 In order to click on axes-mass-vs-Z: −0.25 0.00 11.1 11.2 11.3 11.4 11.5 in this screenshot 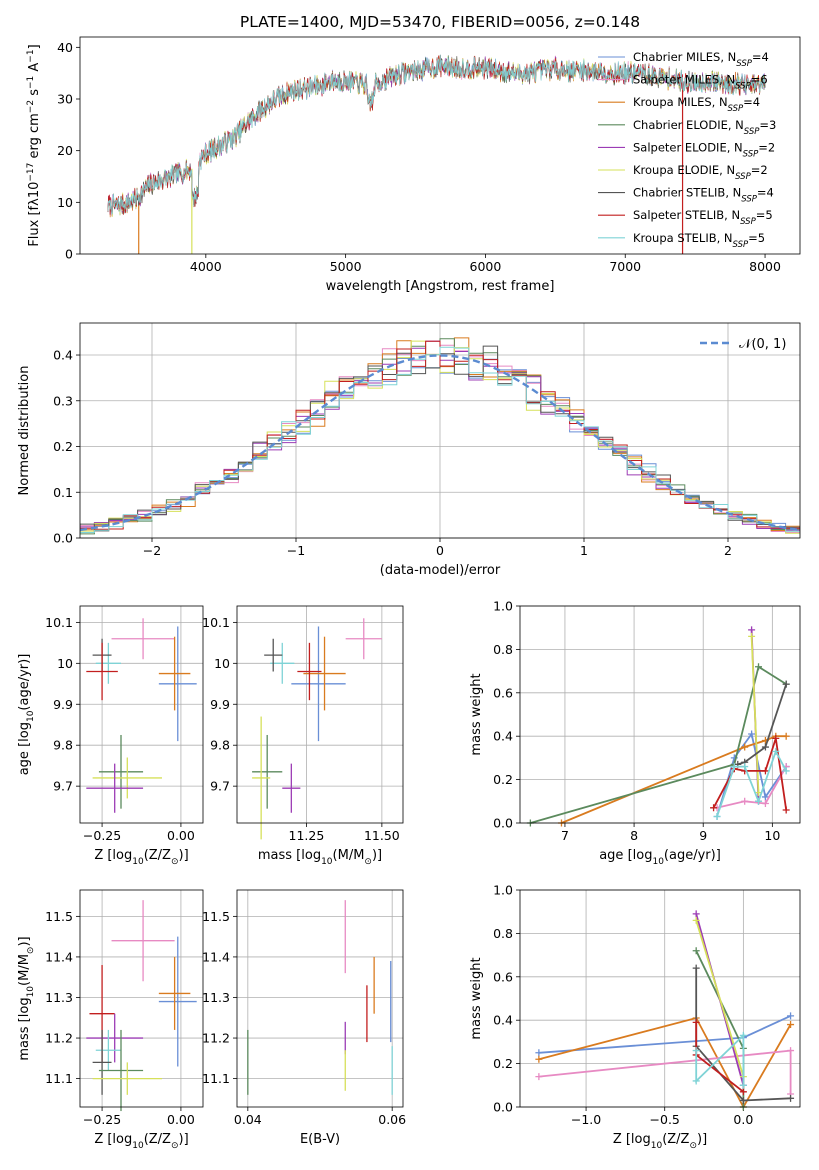, I will do `click(124, 1008)`.